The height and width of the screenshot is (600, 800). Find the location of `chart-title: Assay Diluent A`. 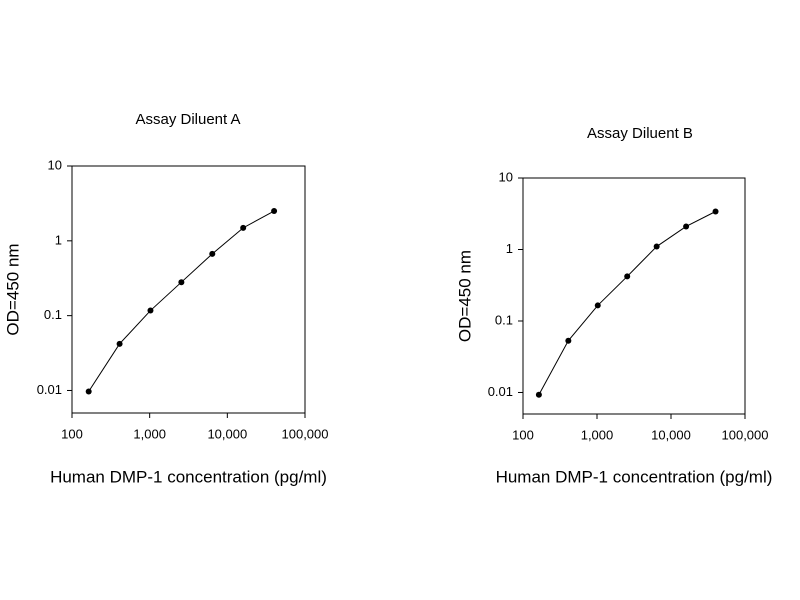

chart-title: Assay Diluent A is located at coordinates (187, 119).